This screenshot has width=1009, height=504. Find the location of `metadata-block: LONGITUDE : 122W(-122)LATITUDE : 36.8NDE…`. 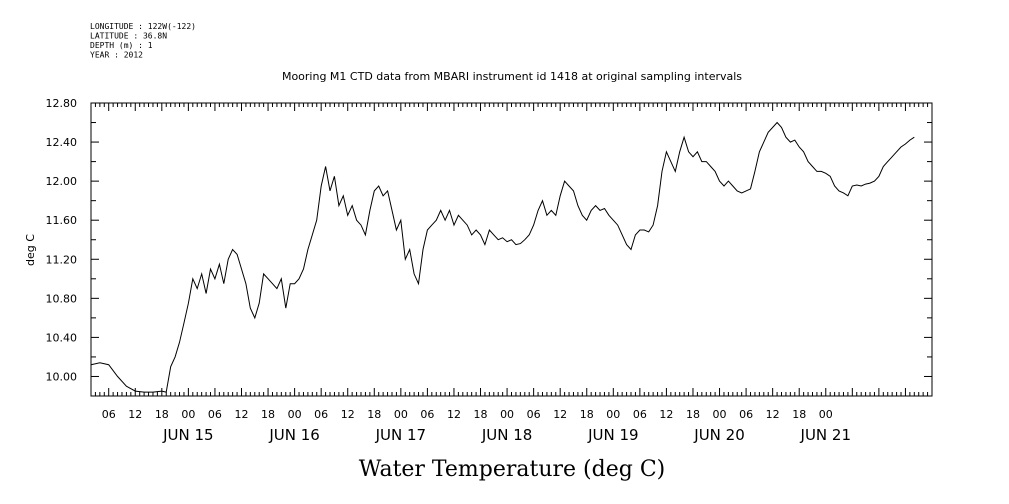

metadata-block: LONGITUDE : 122W(-122)LATITUDE : 36.8NDE… is located at coordinates (143, 41).